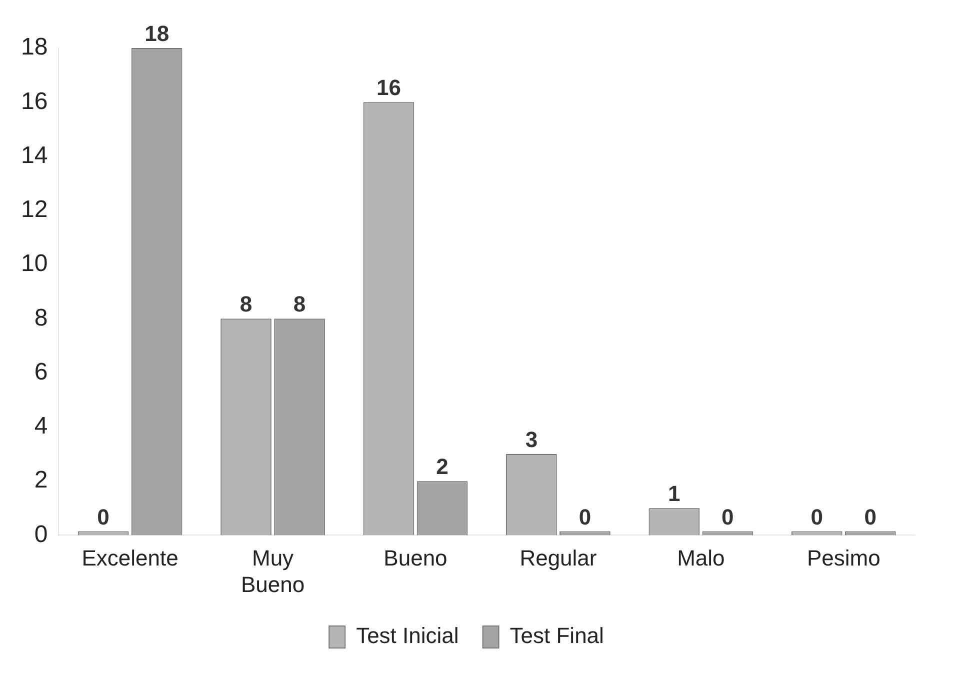 The image size is (953, 678). What do you see at coordinates (157, 33) in the screenshot?
I see `data-label: 18` at bounding box center [157, 33].